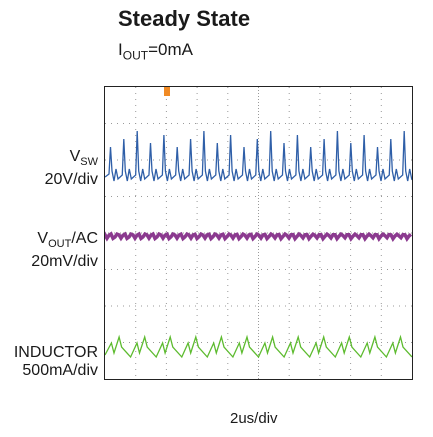 The image size is (433, 437). What do you see at coordinates (71, 168) in the screenshot?
I see `channel-label-vsw: VSW 20V/div` at bounding box center [71, 168].